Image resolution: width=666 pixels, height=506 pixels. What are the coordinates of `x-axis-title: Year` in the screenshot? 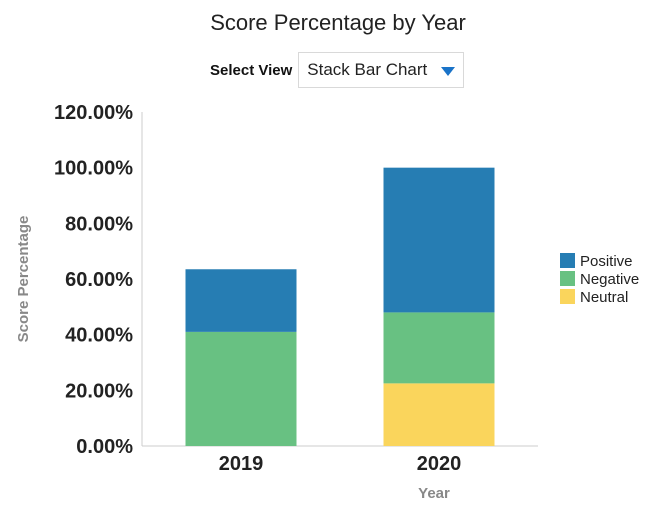 It's located at (434, 493).